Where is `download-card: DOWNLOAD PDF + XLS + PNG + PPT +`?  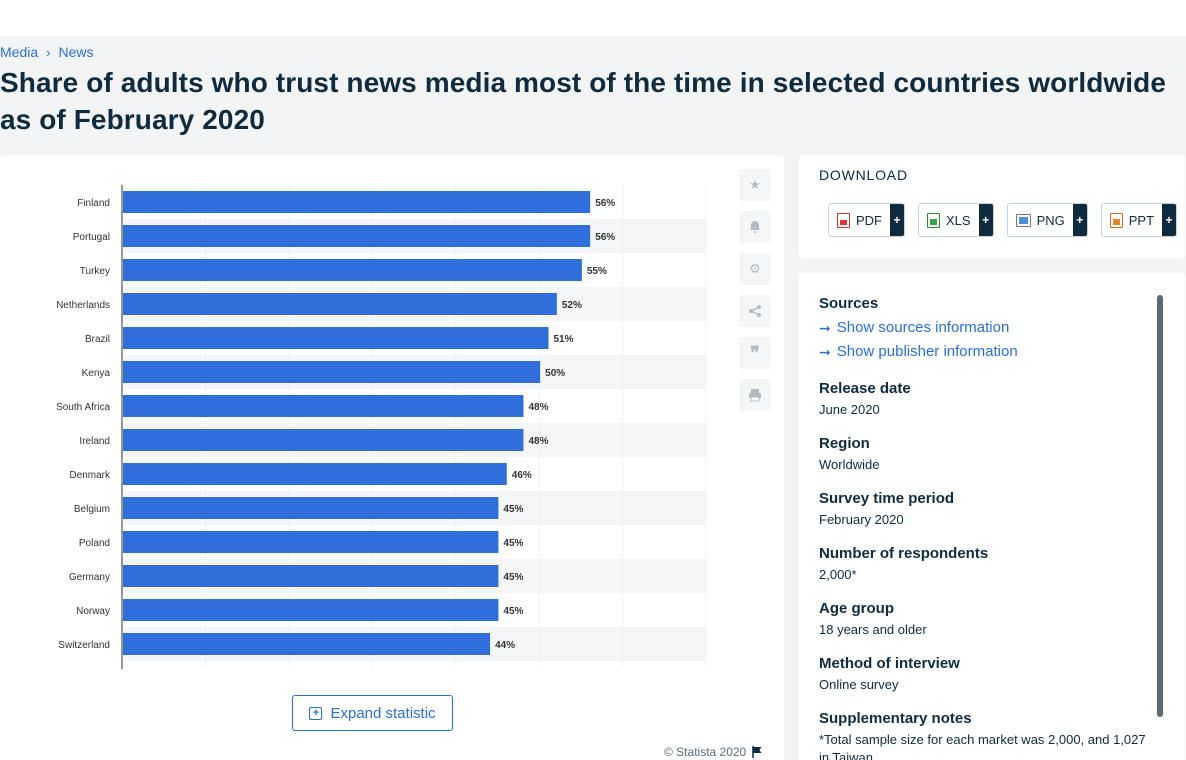
download-card: DOWNLOAD PDF + XLS + PNG + PPT + is located at coordinates (992, 206).